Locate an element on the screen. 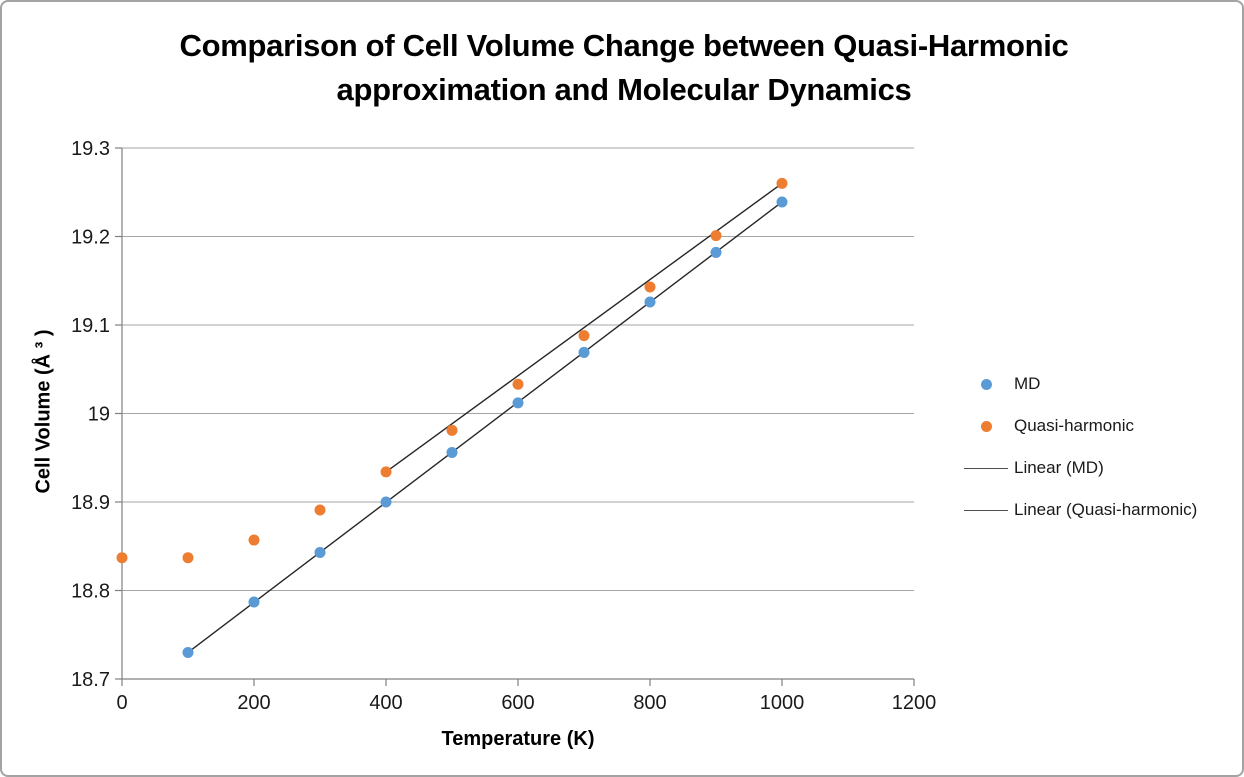  legend-item-linear-quasi-harmonic: Linear (Quasi-harmonic) is located at coordinates (1080, 510).